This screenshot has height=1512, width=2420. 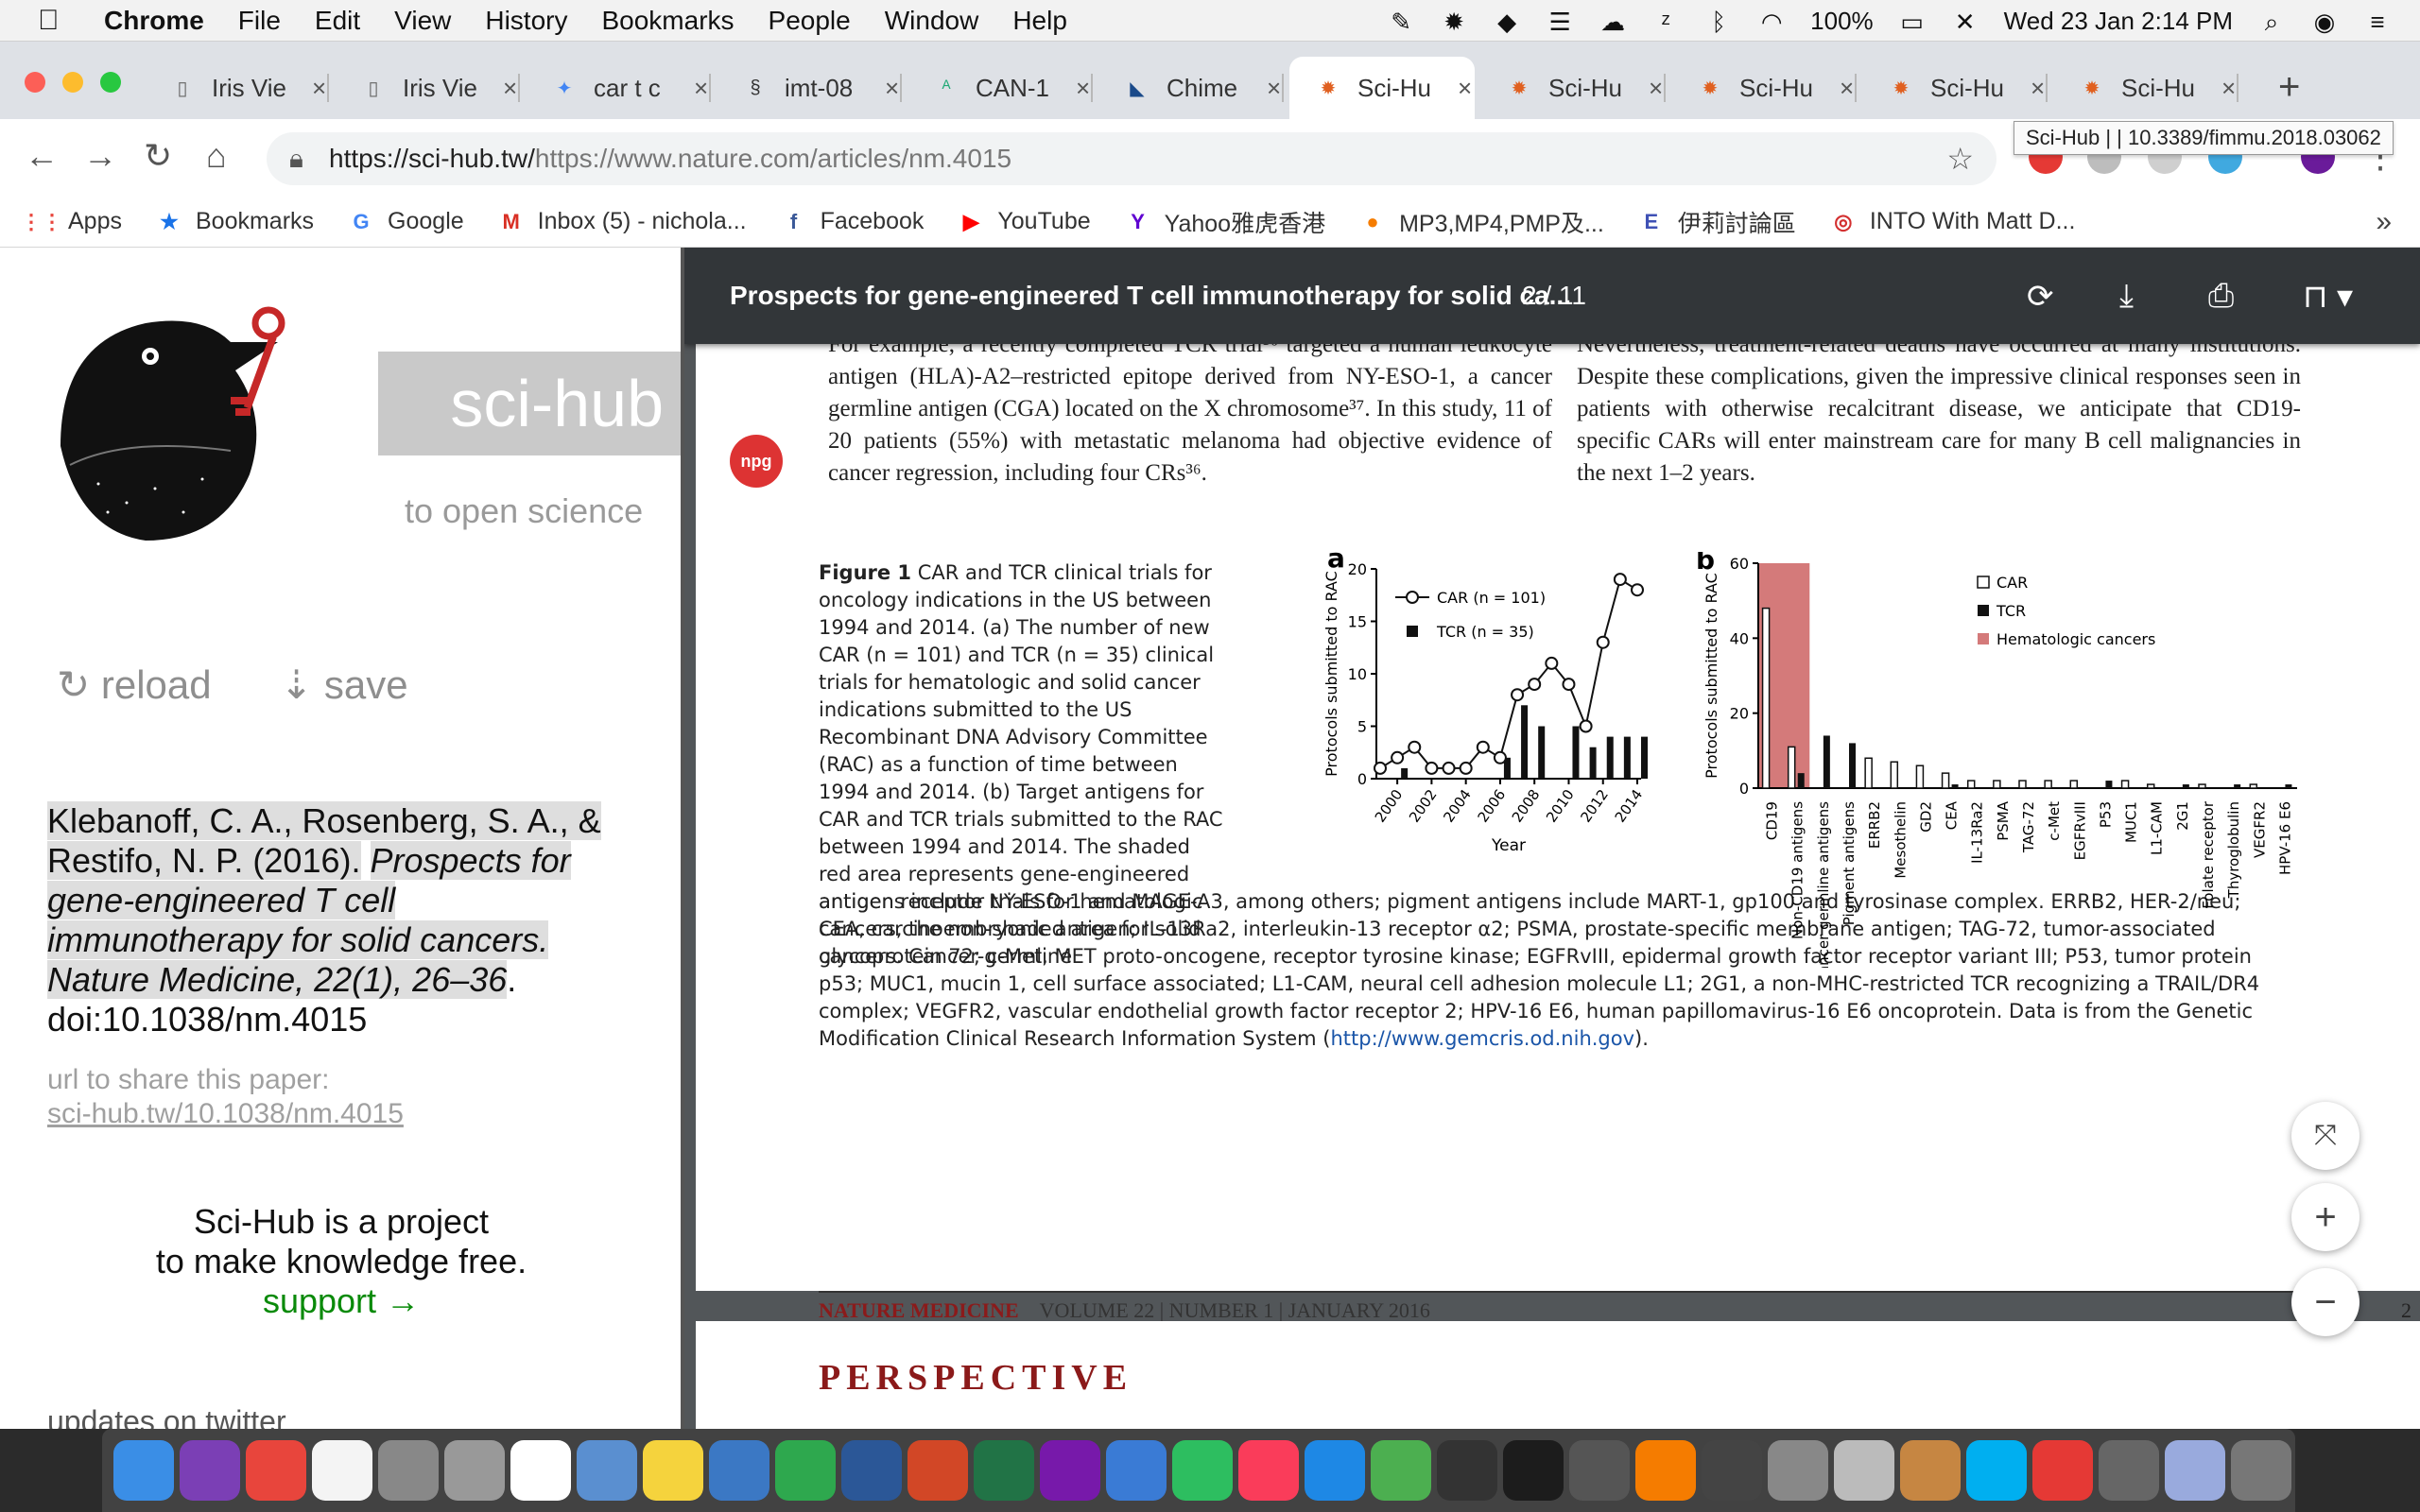 I want to click on tab-5: ◣ Chime ×, so click(x=1191, y=88).